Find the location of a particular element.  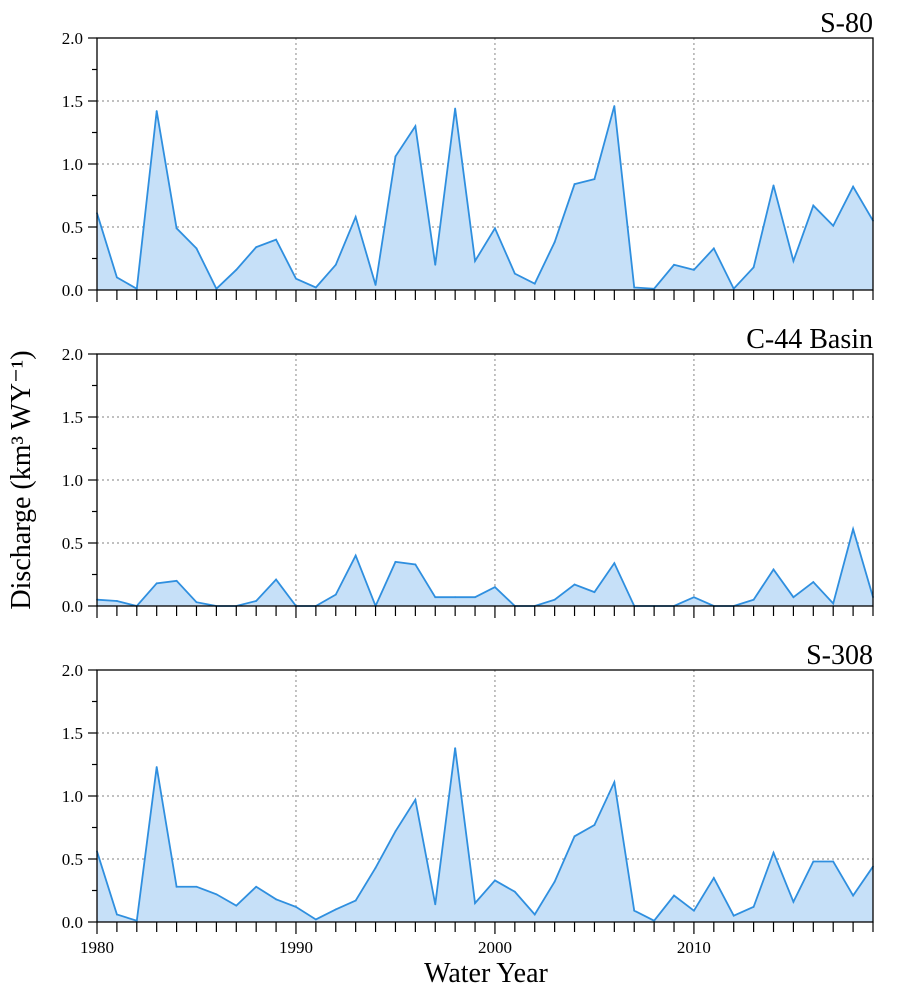

panel-title: S-80 is located at coordinates (846, 23).